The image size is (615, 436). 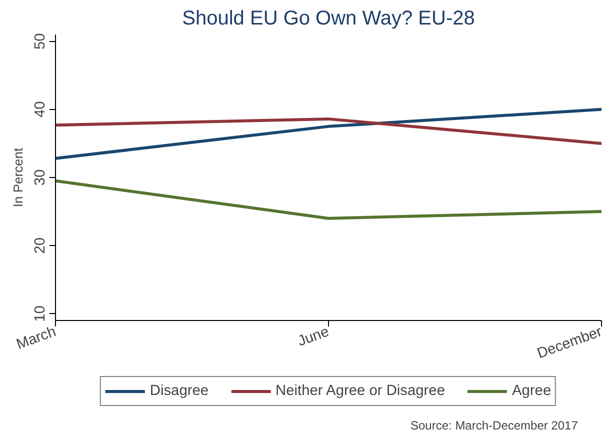 What do you see at coordinates (40, 41) in the screenshot?
I see `y-tick-label: 50` at bounding box center [40, 41].